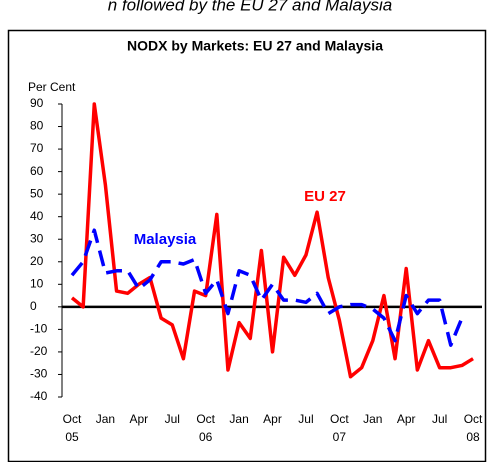  Describe the element at coordinates (339, 428) in the screenshot. I see `x-tick-label: Oct 07` at that location.